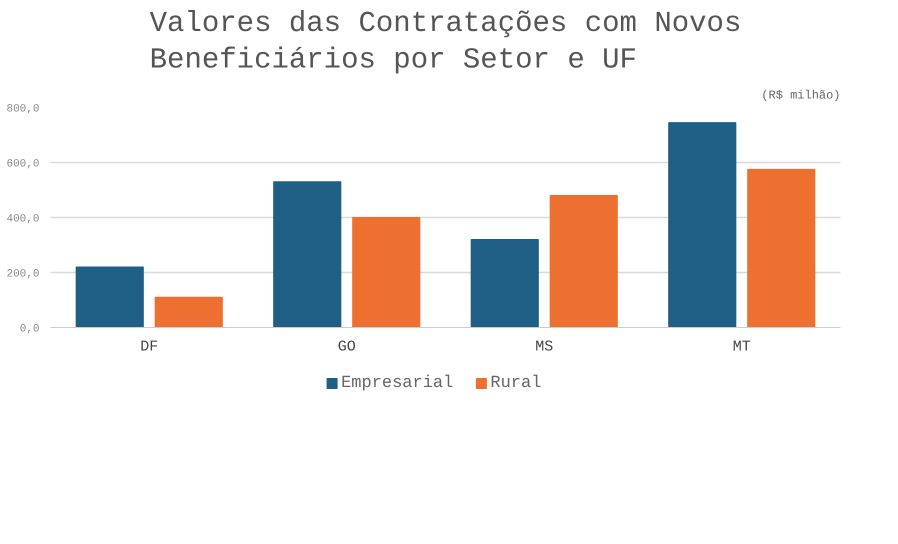  I want to click on y-tick-label: 800,0, so click(23, 110).